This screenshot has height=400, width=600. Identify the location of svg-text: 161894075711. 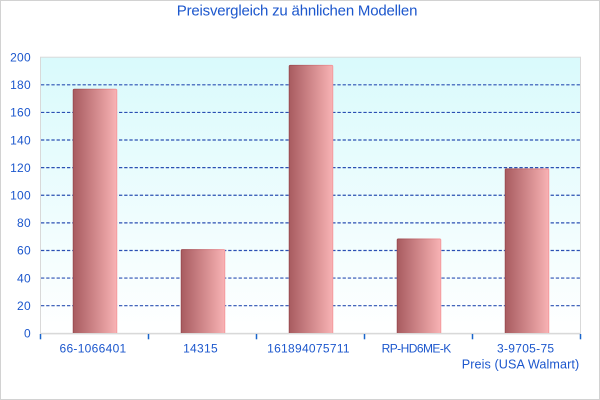
(308, 348).